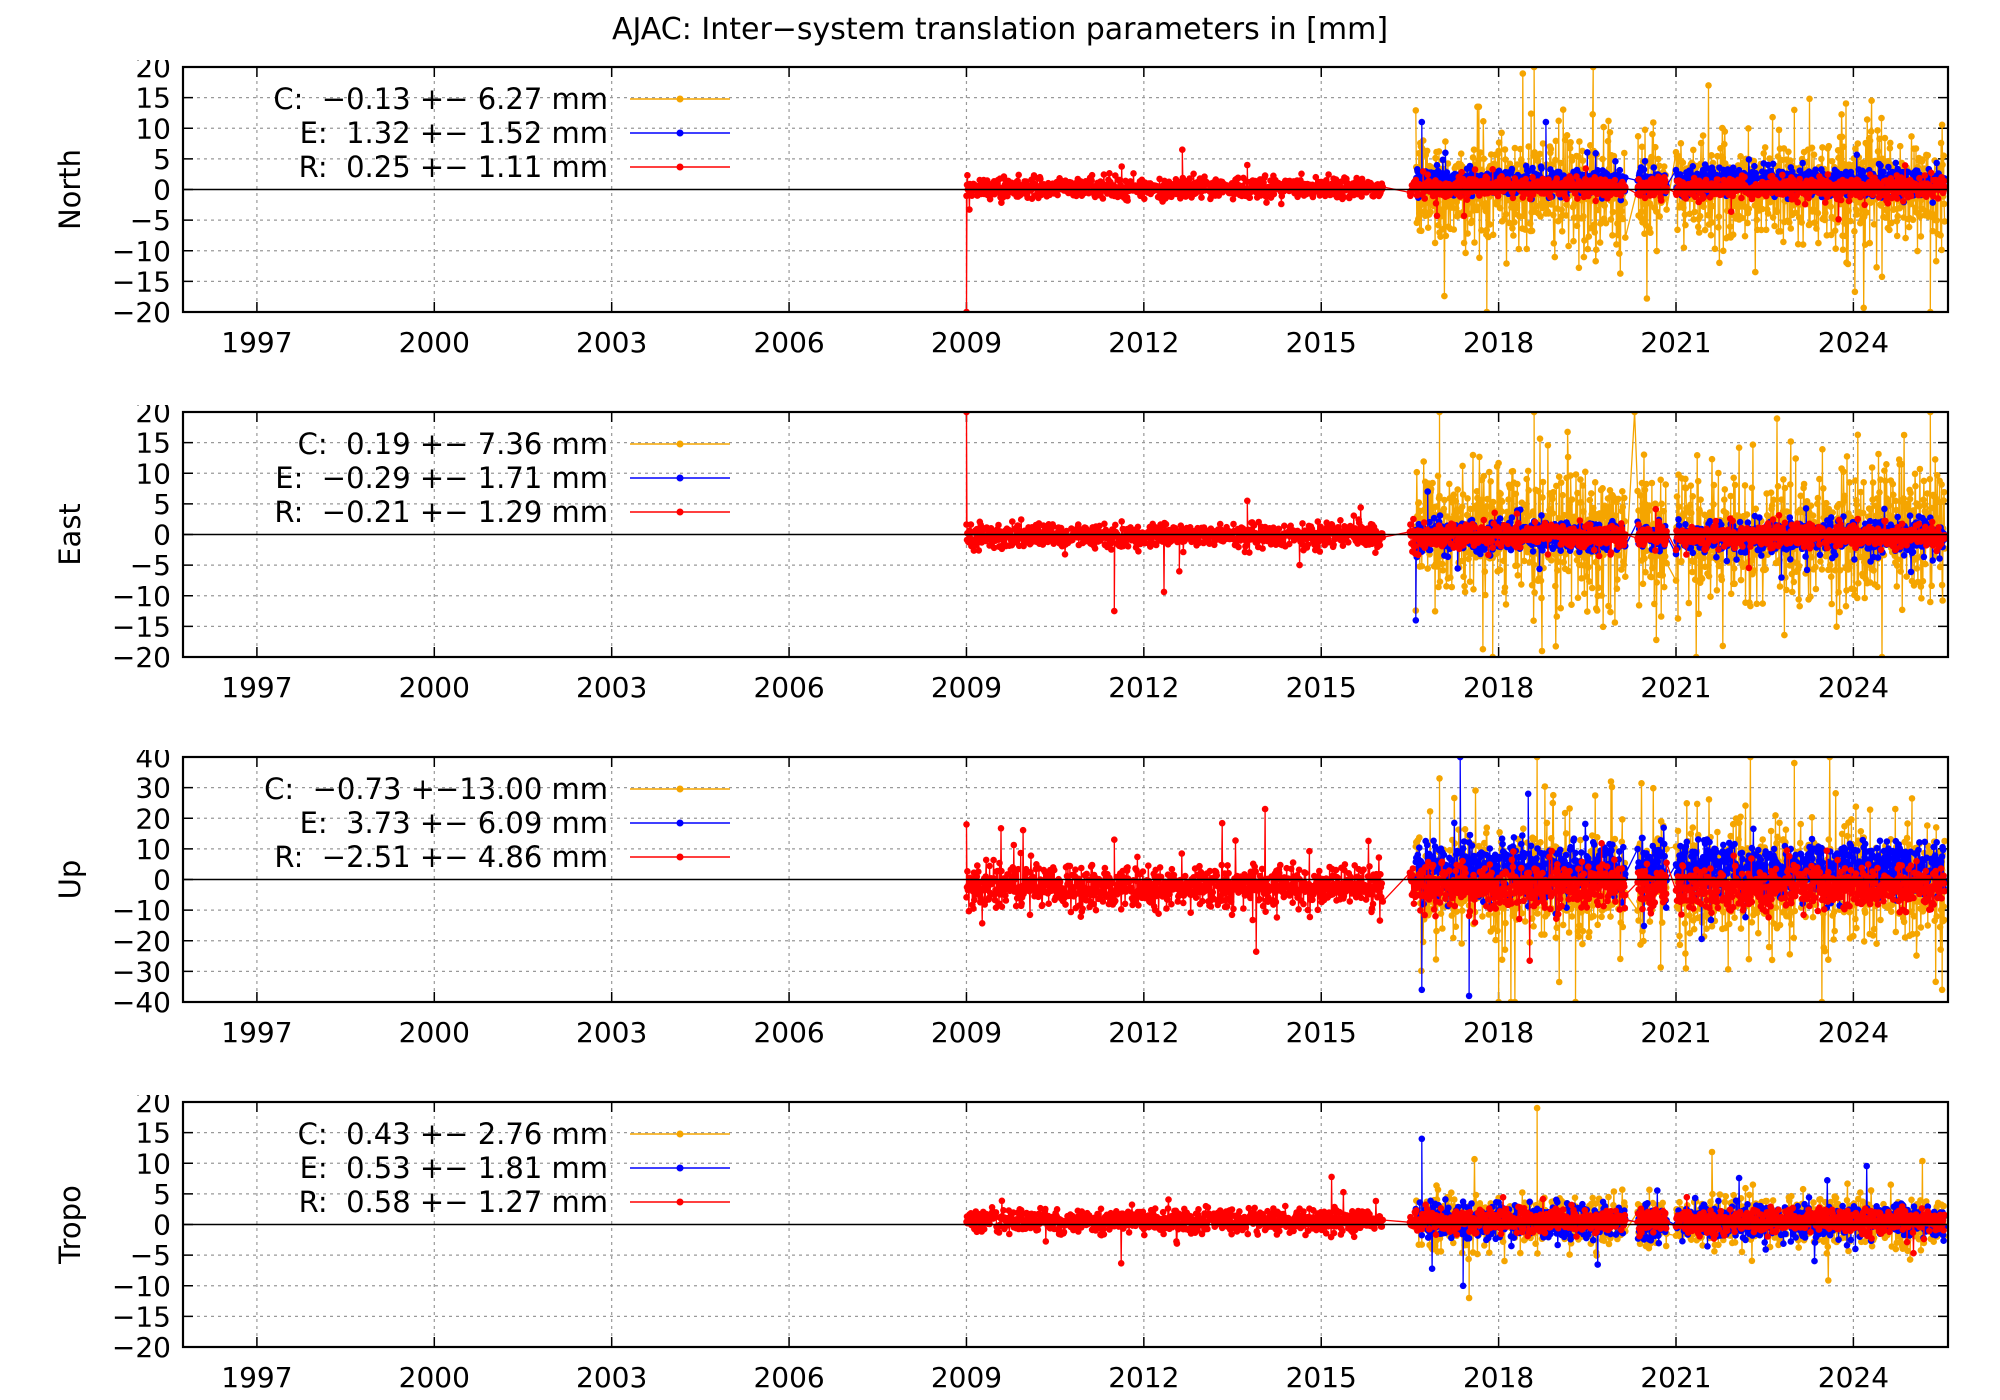 The height and width of the screenshot is (1400, 2000). Describe the element at coordinates (153, 443) in the screenshot. I see `y-tick-label: 15` at that location.